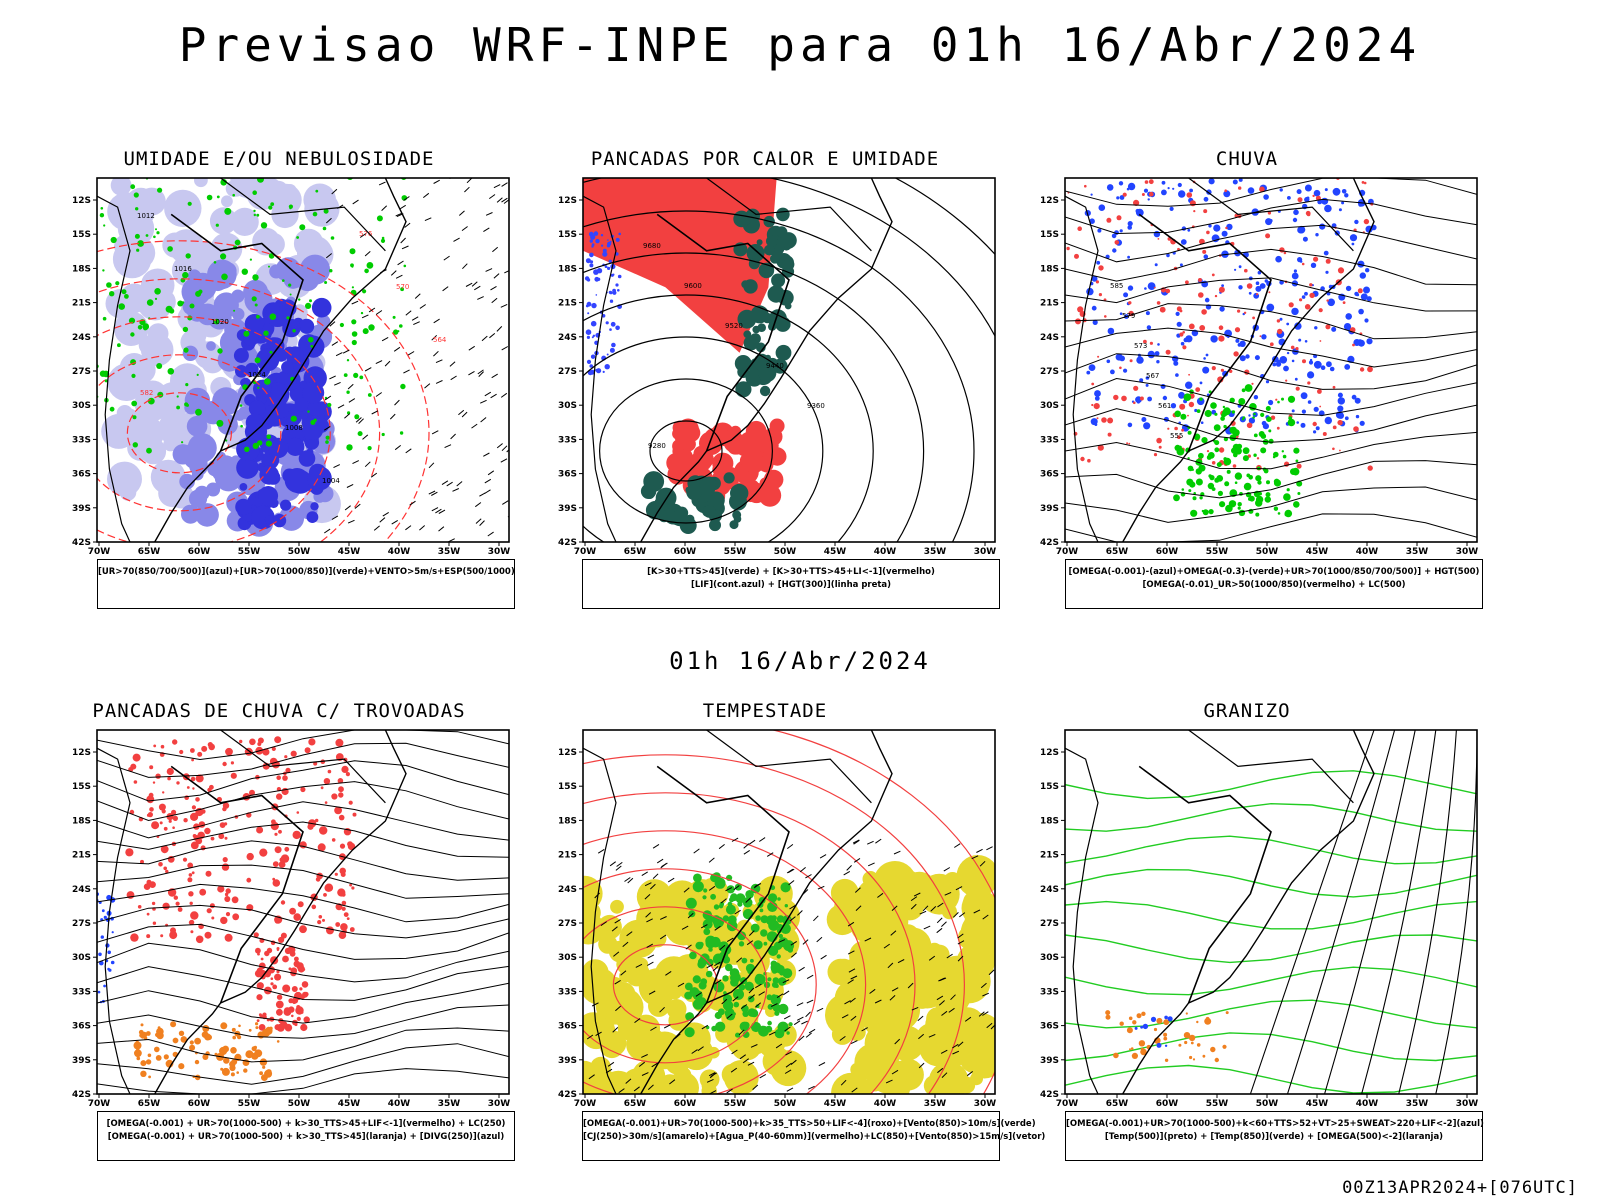  Describe the element at coordinates (985, 1104) in the screenshot. I see `lon-label: 30W` at that location.